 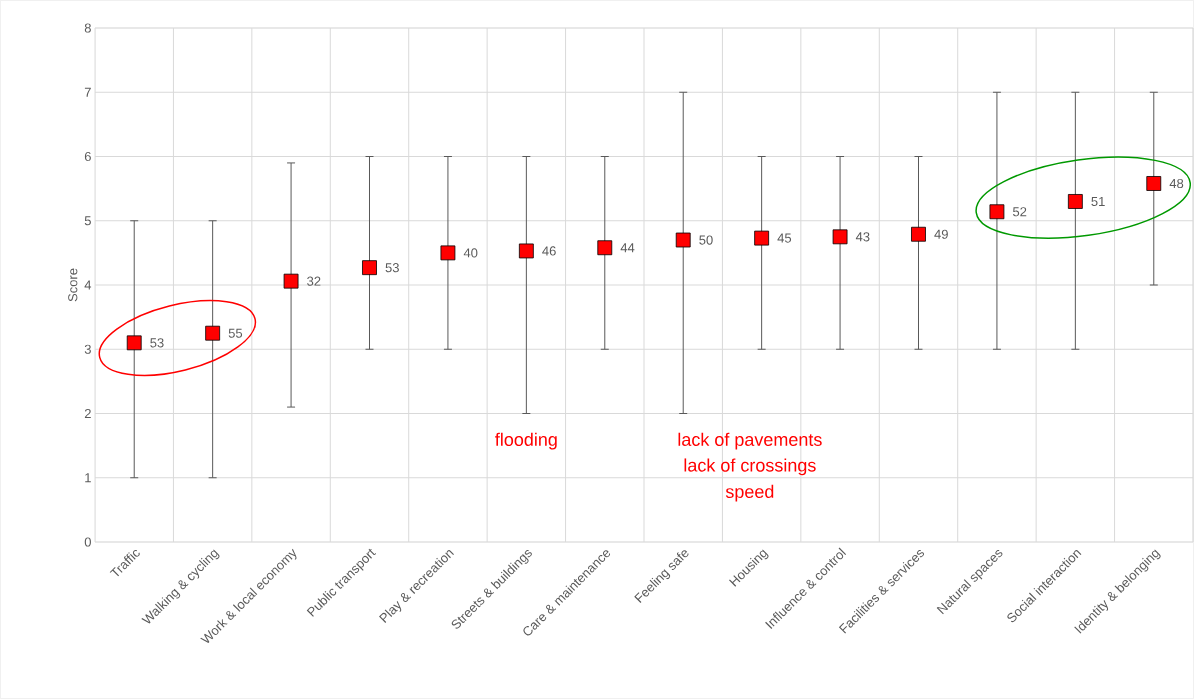 What do you see at coordinates (749, 493) in the screenshot?
I see `annotation: speed` at bounding box center [749, 493].